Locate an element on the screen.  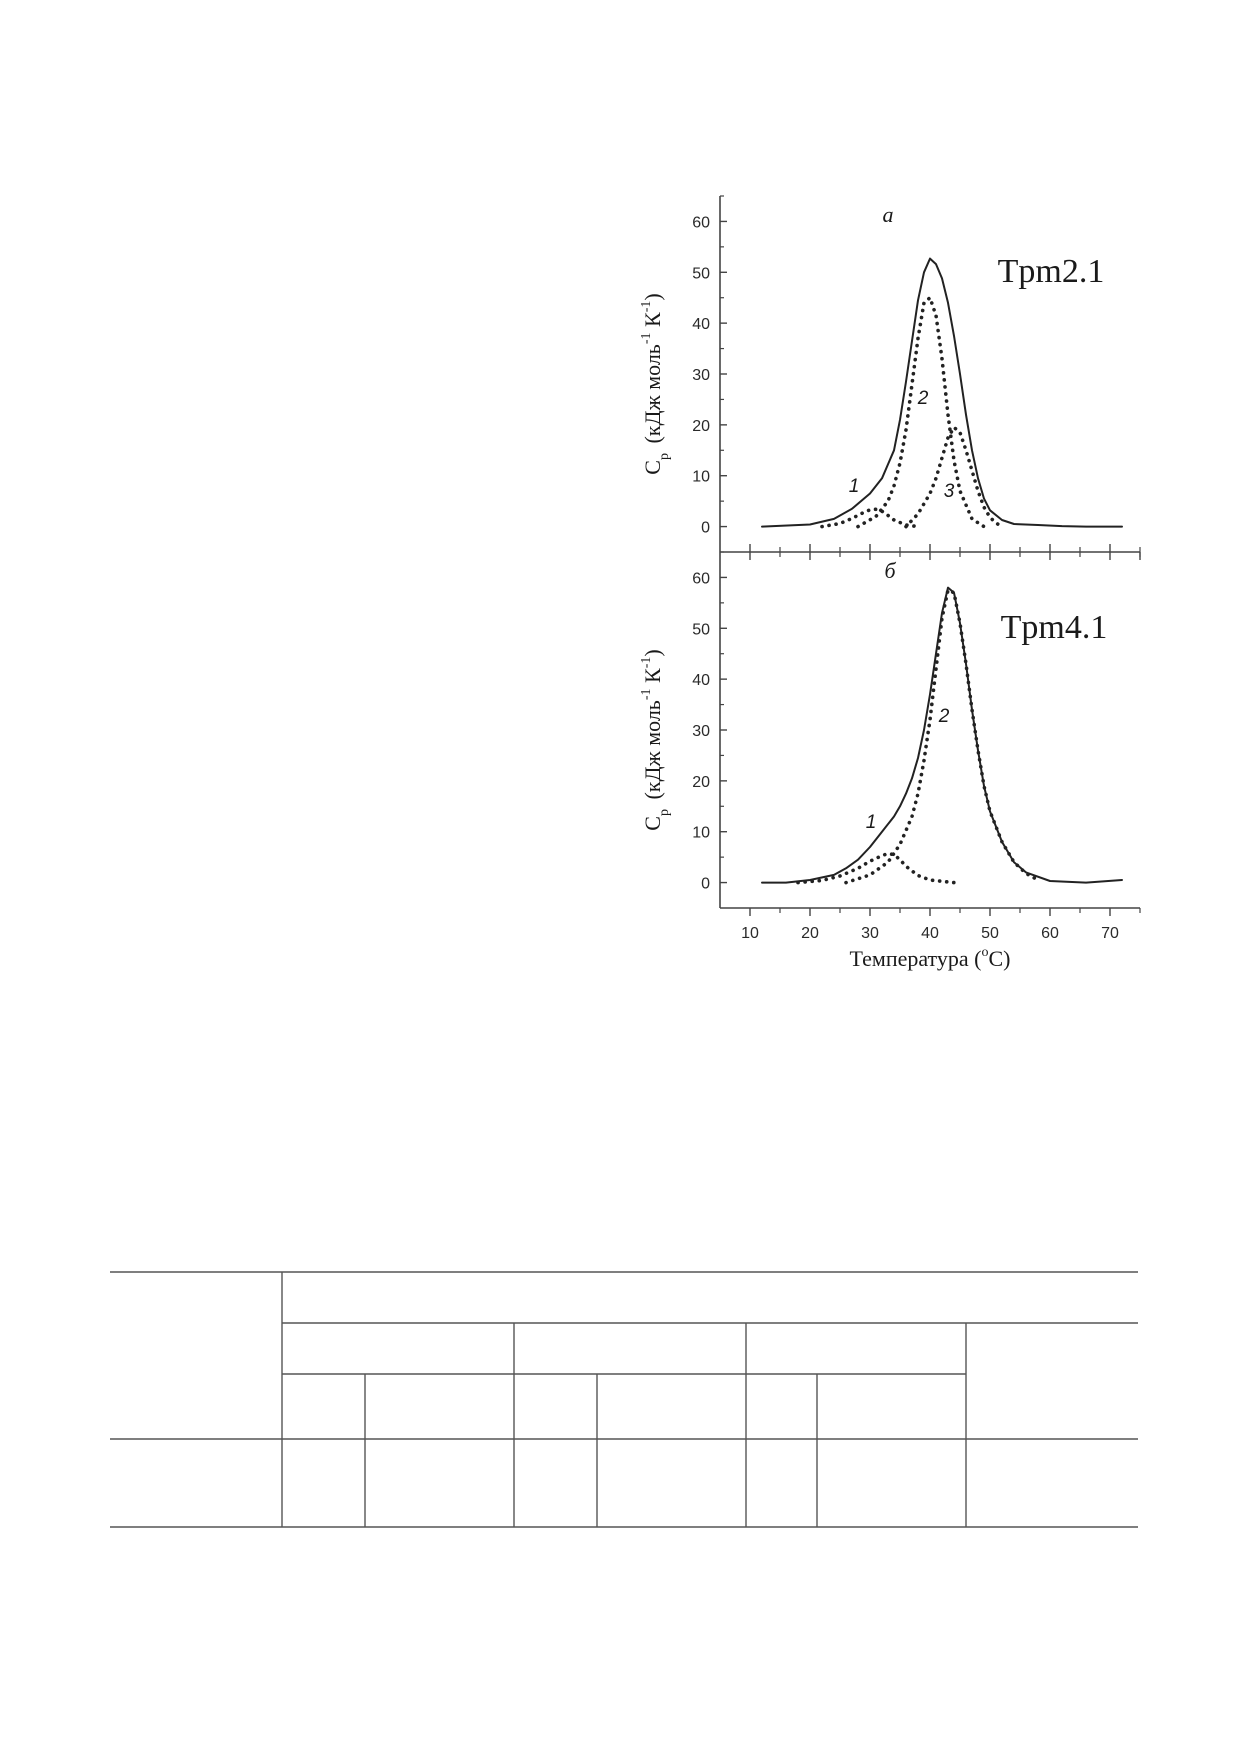
protein-label: Tpm4.1 is located at coordinates (1054, 627).